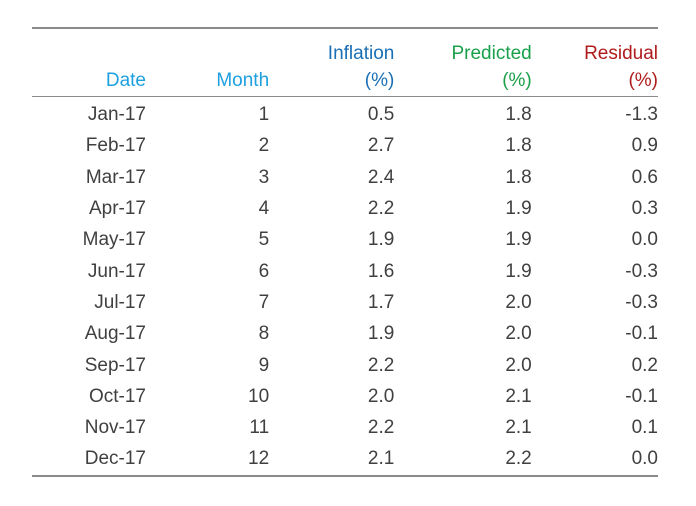 The width and height of the screenshot is (696, 506). Describe the element at coordinates (361, 53) in the screenshot. I see `header-inflation-line1: Inflation` at that location.